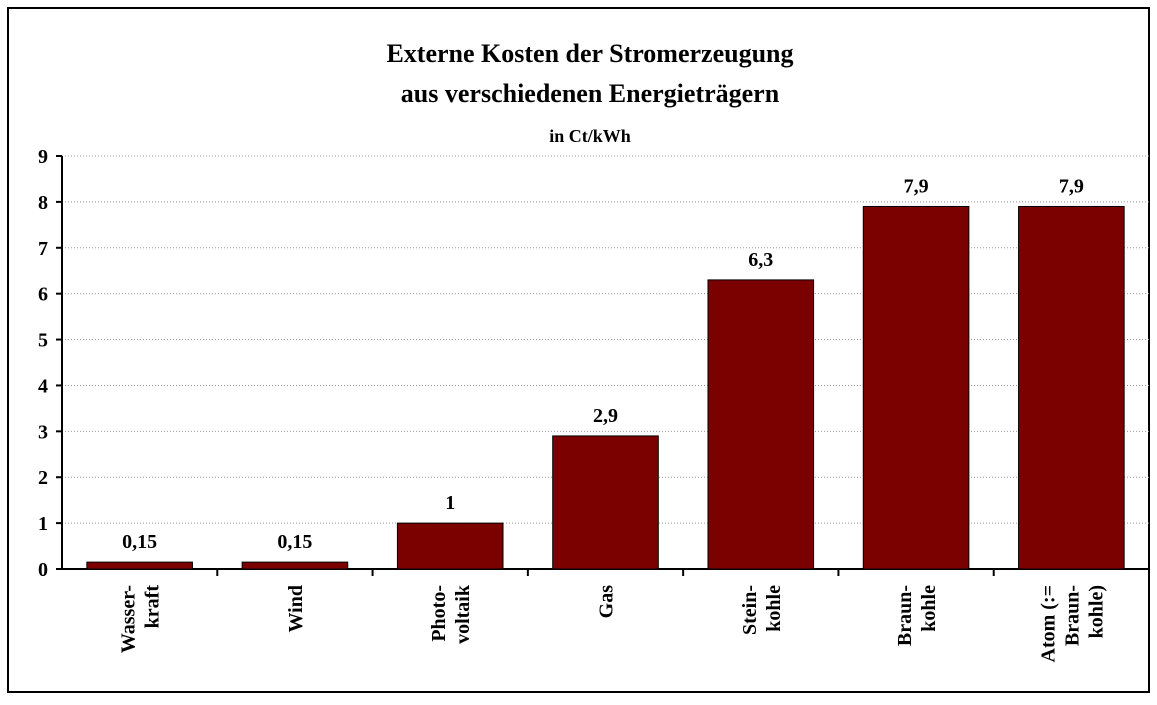  I want to click on x-tick-label: Wind, so click(296, 608).